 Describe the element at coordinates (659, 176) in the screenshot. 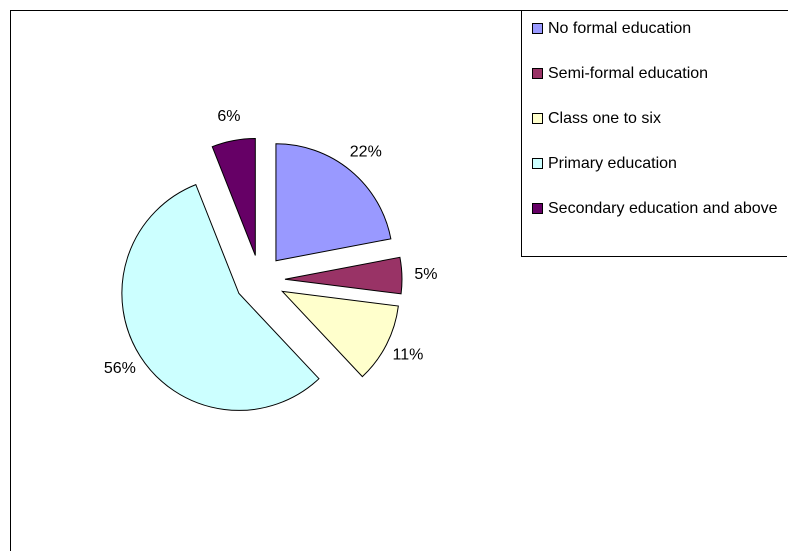

I see `legend-item: Primary education` at that location.